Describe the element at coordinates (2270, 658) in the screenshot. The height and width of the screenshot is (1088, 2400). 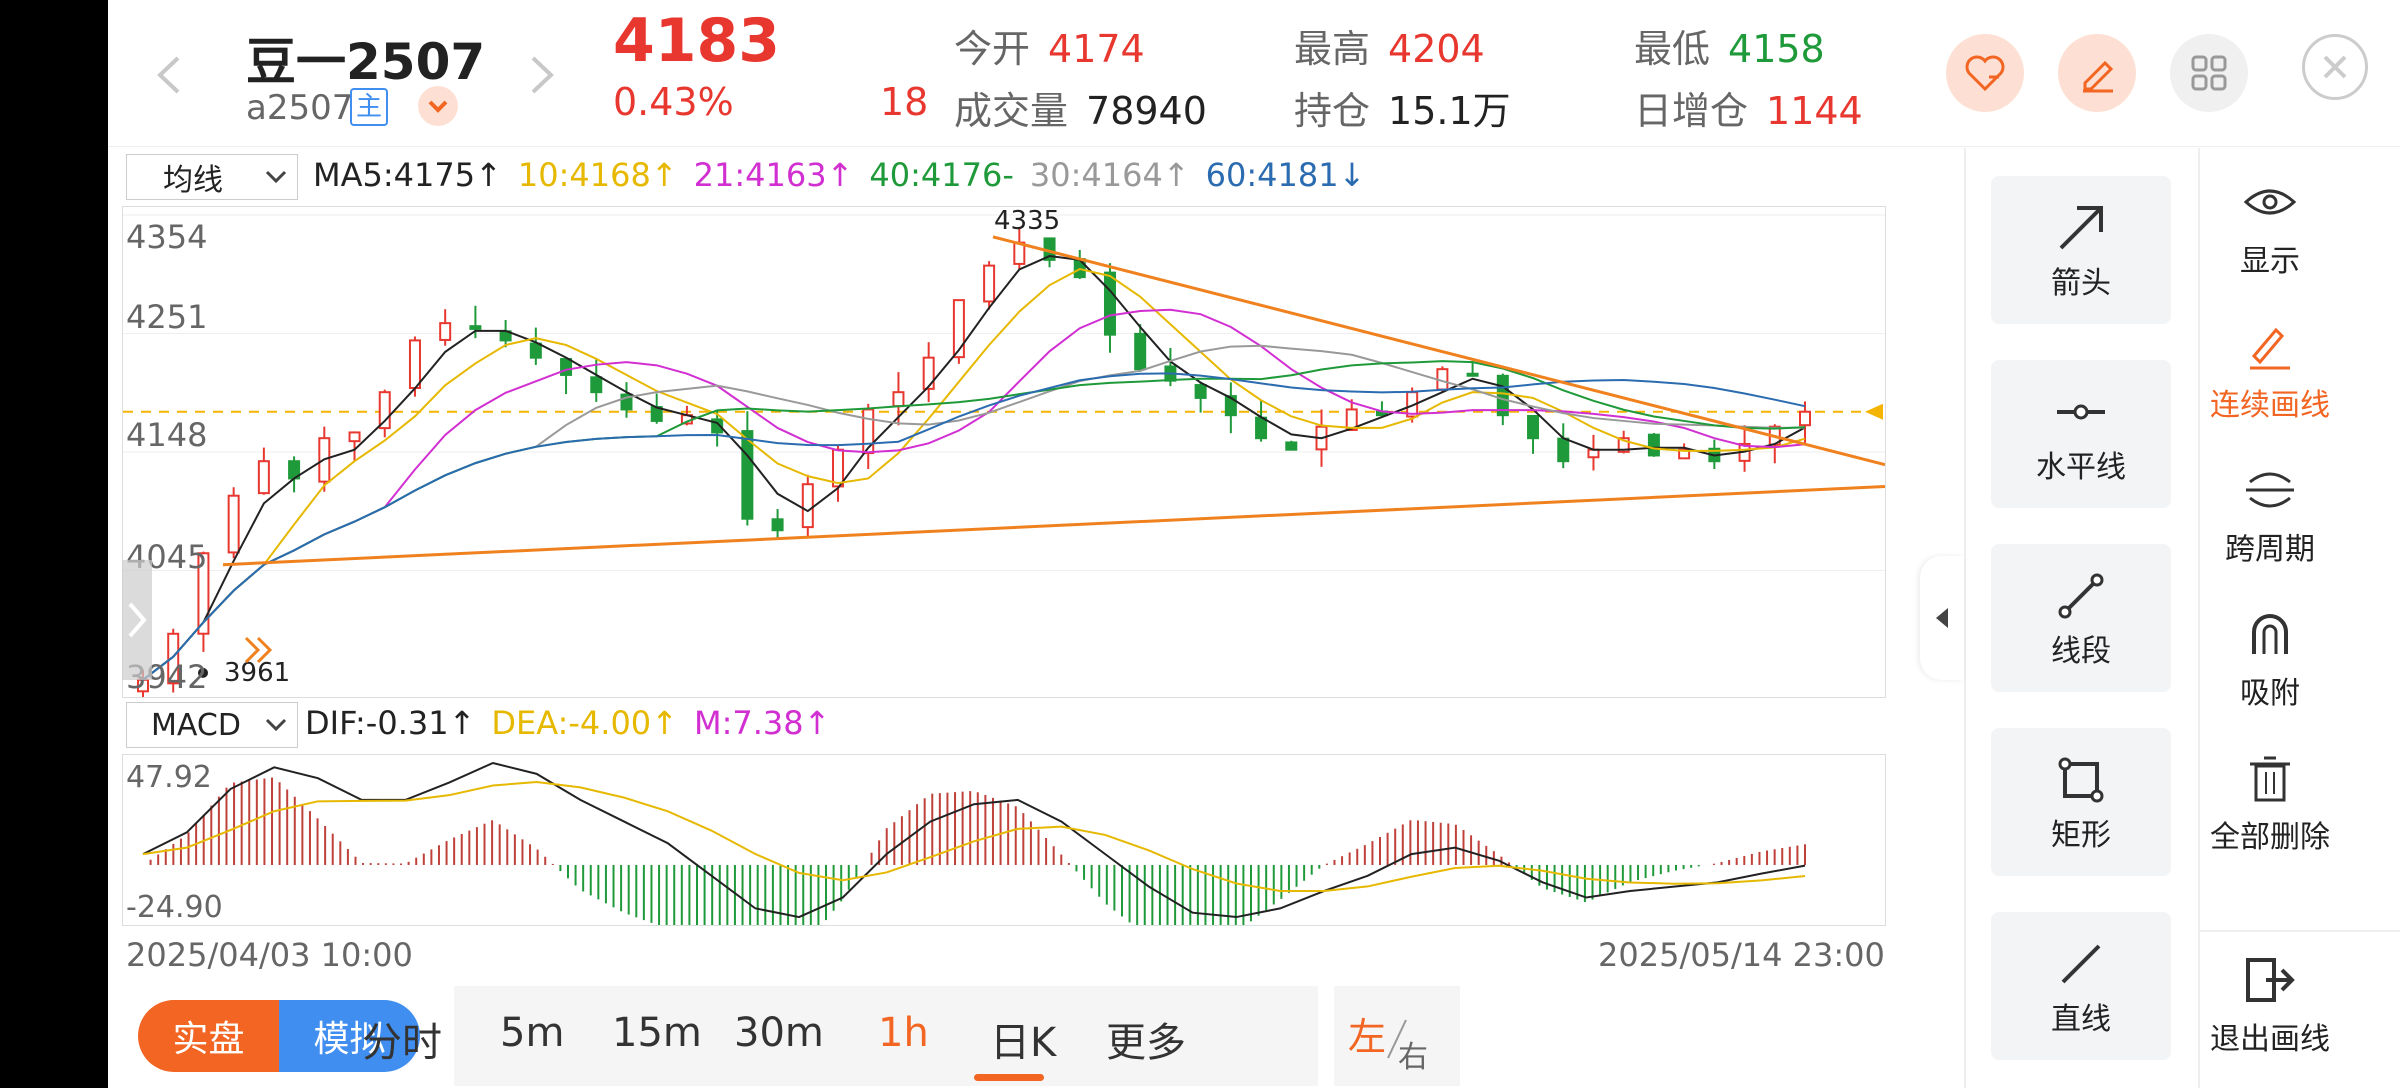
I see `snap-toggle: 吸附` at that location.